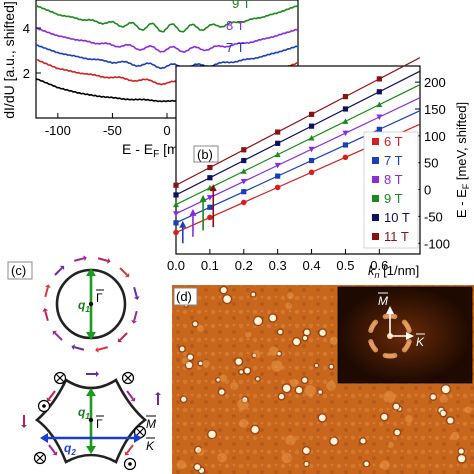  Describe the element at coordinates (393, 179) in the screenshot. I see `legend-label: 8 T` at that location.